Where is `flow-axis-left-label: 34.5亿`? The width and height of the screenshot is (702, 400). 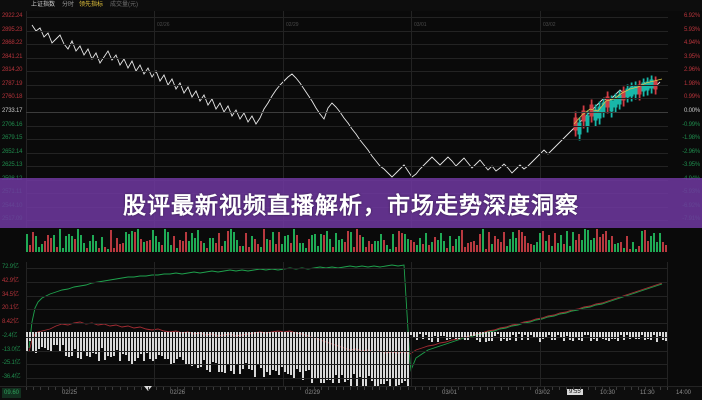 flow-axis-left-label: 34.5亿 is located at coordinates (10, 294).